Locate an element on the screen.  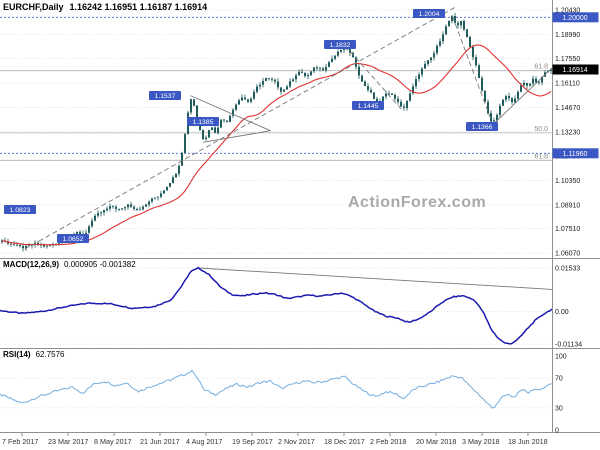
rsi-axis-label: 30 is located at coordinates (559, 408).